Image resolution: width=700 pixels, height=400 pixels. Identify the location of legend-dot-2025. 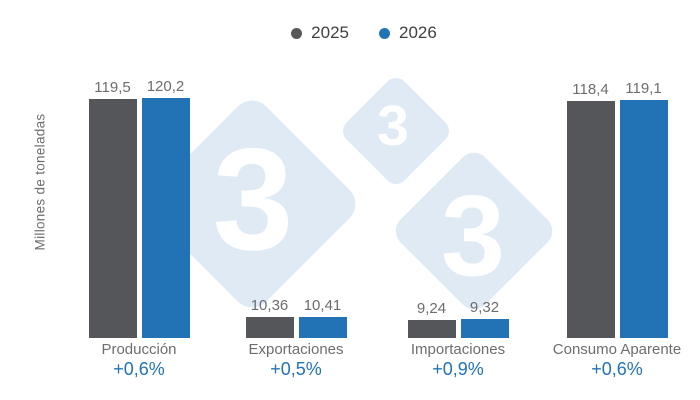
(297, 33).